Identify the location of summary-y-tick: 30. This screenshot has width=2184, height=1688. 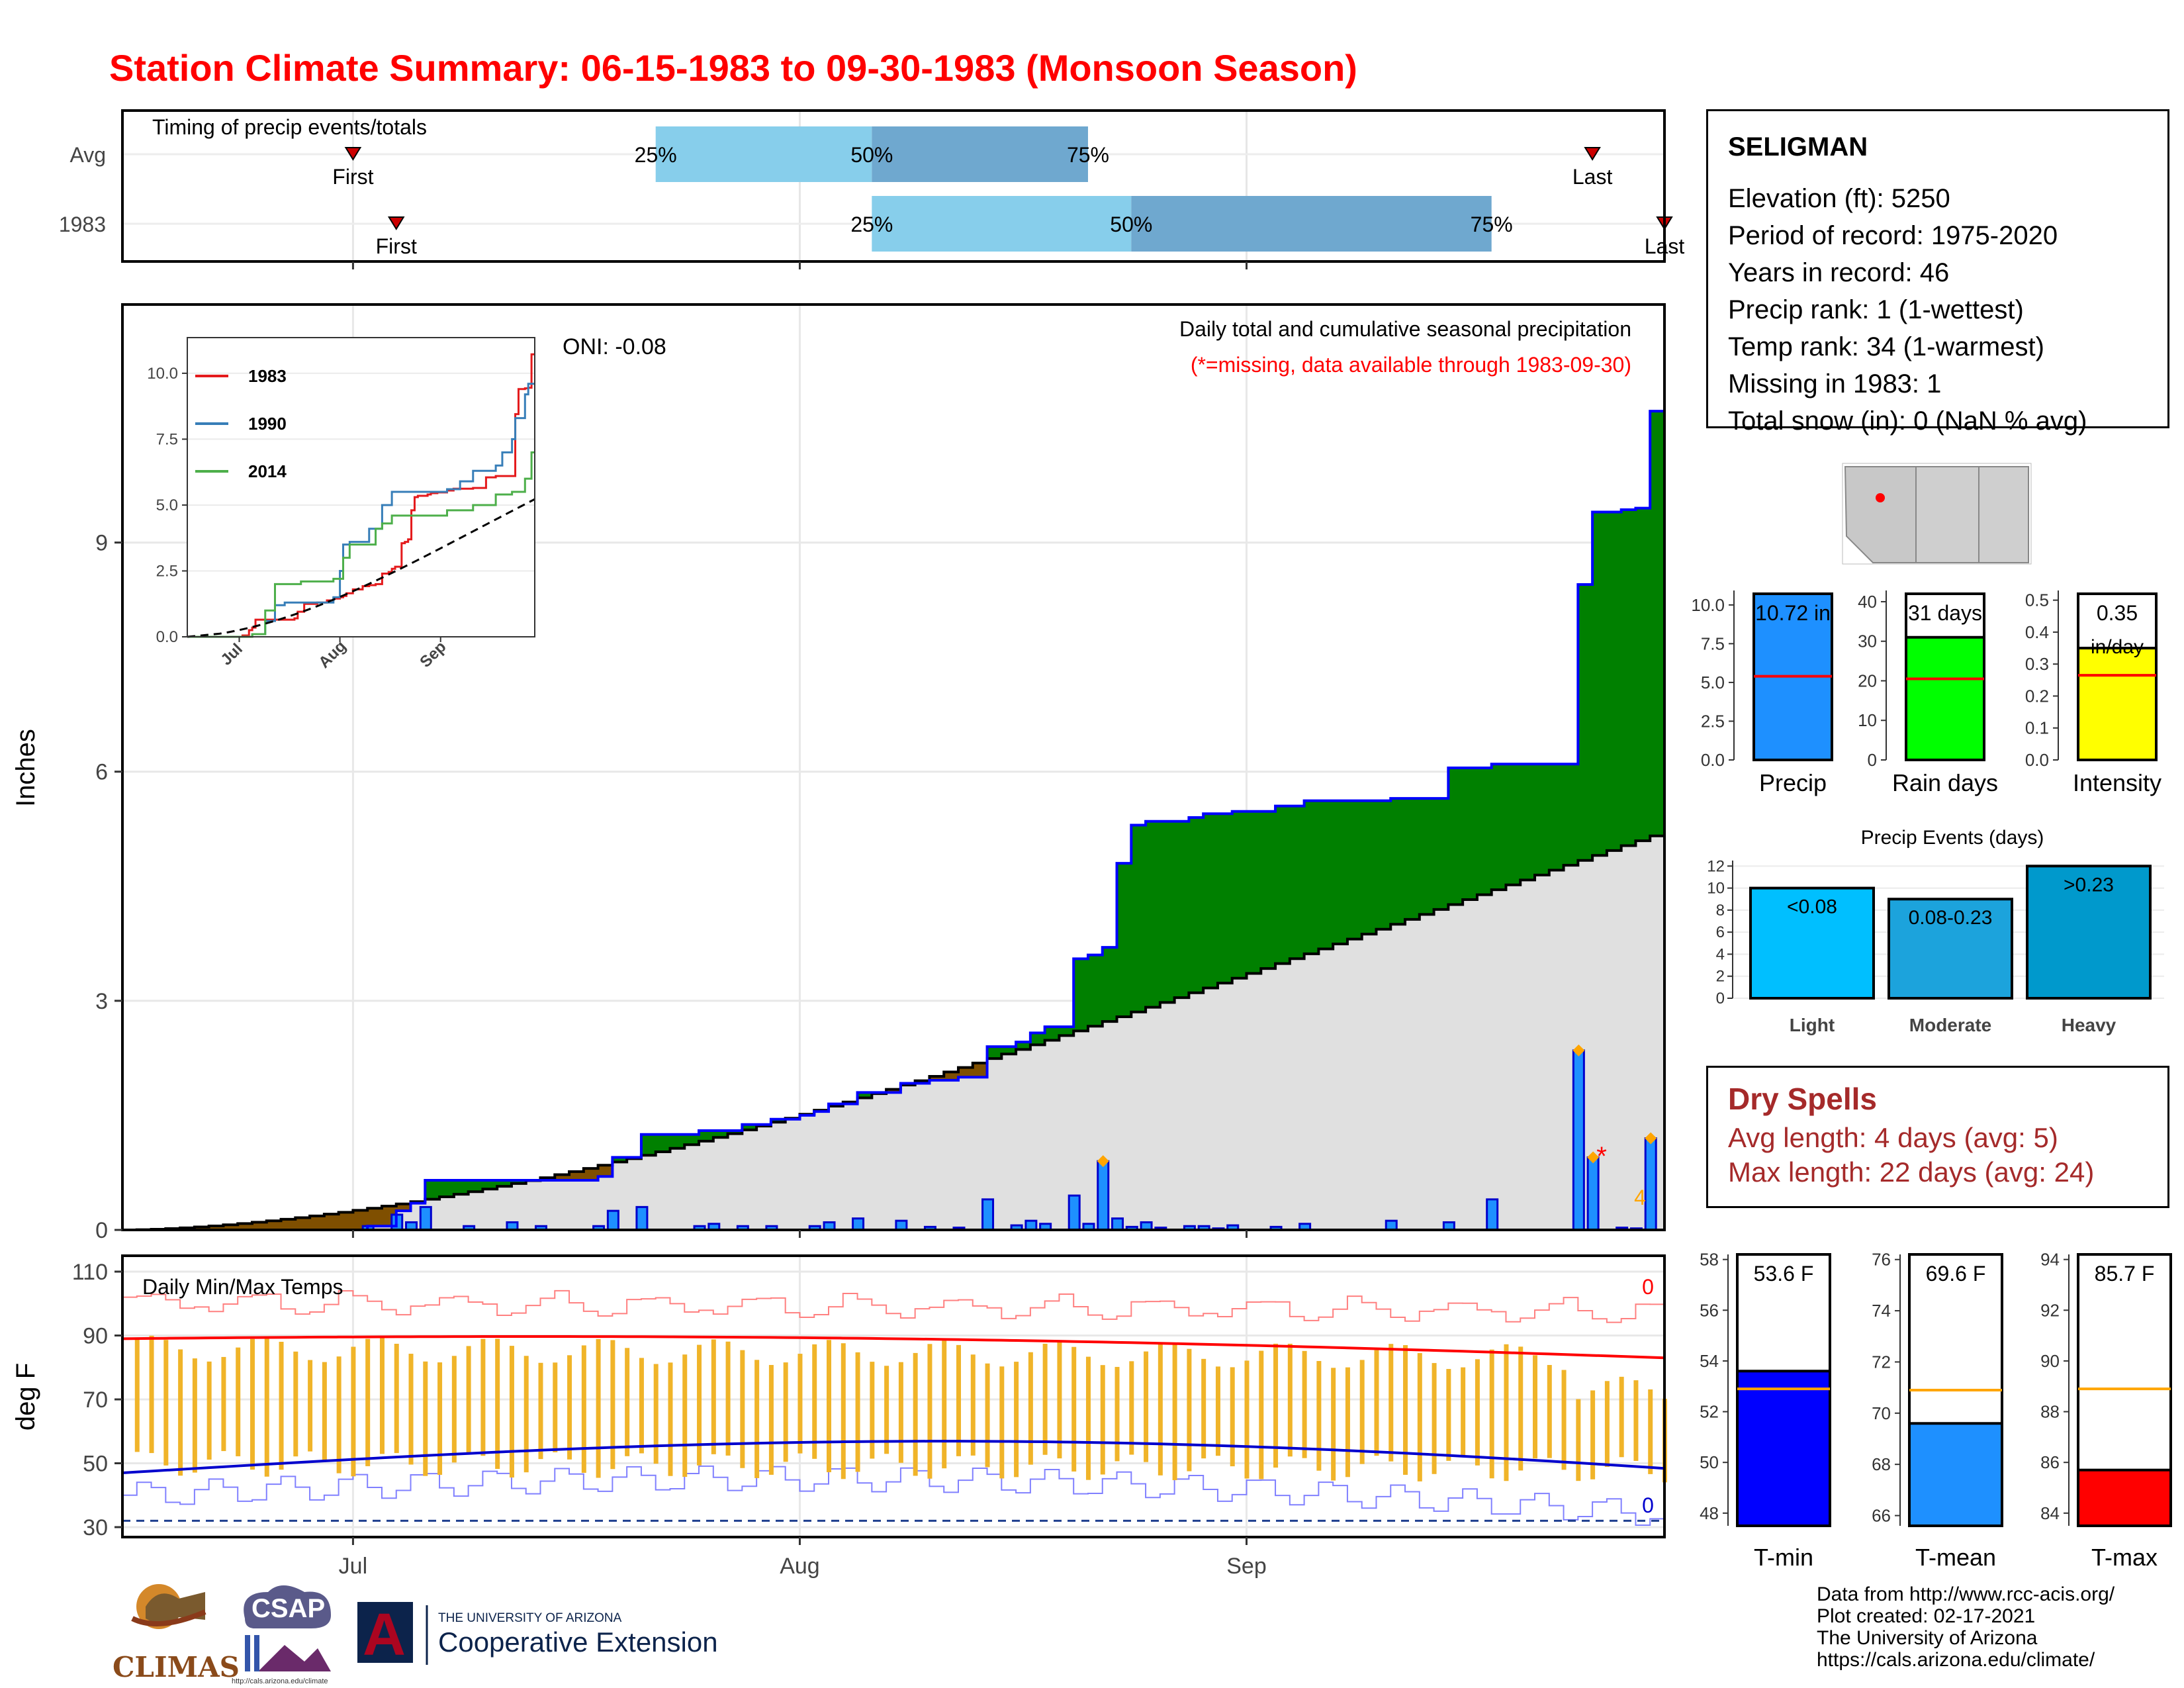
(1868, 641).